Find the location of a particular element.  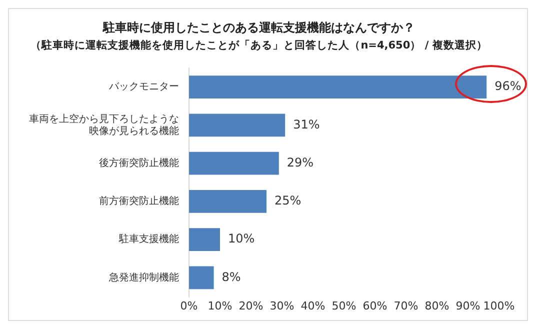

x-tick-label: 100% is located at coordinates (499, 305).